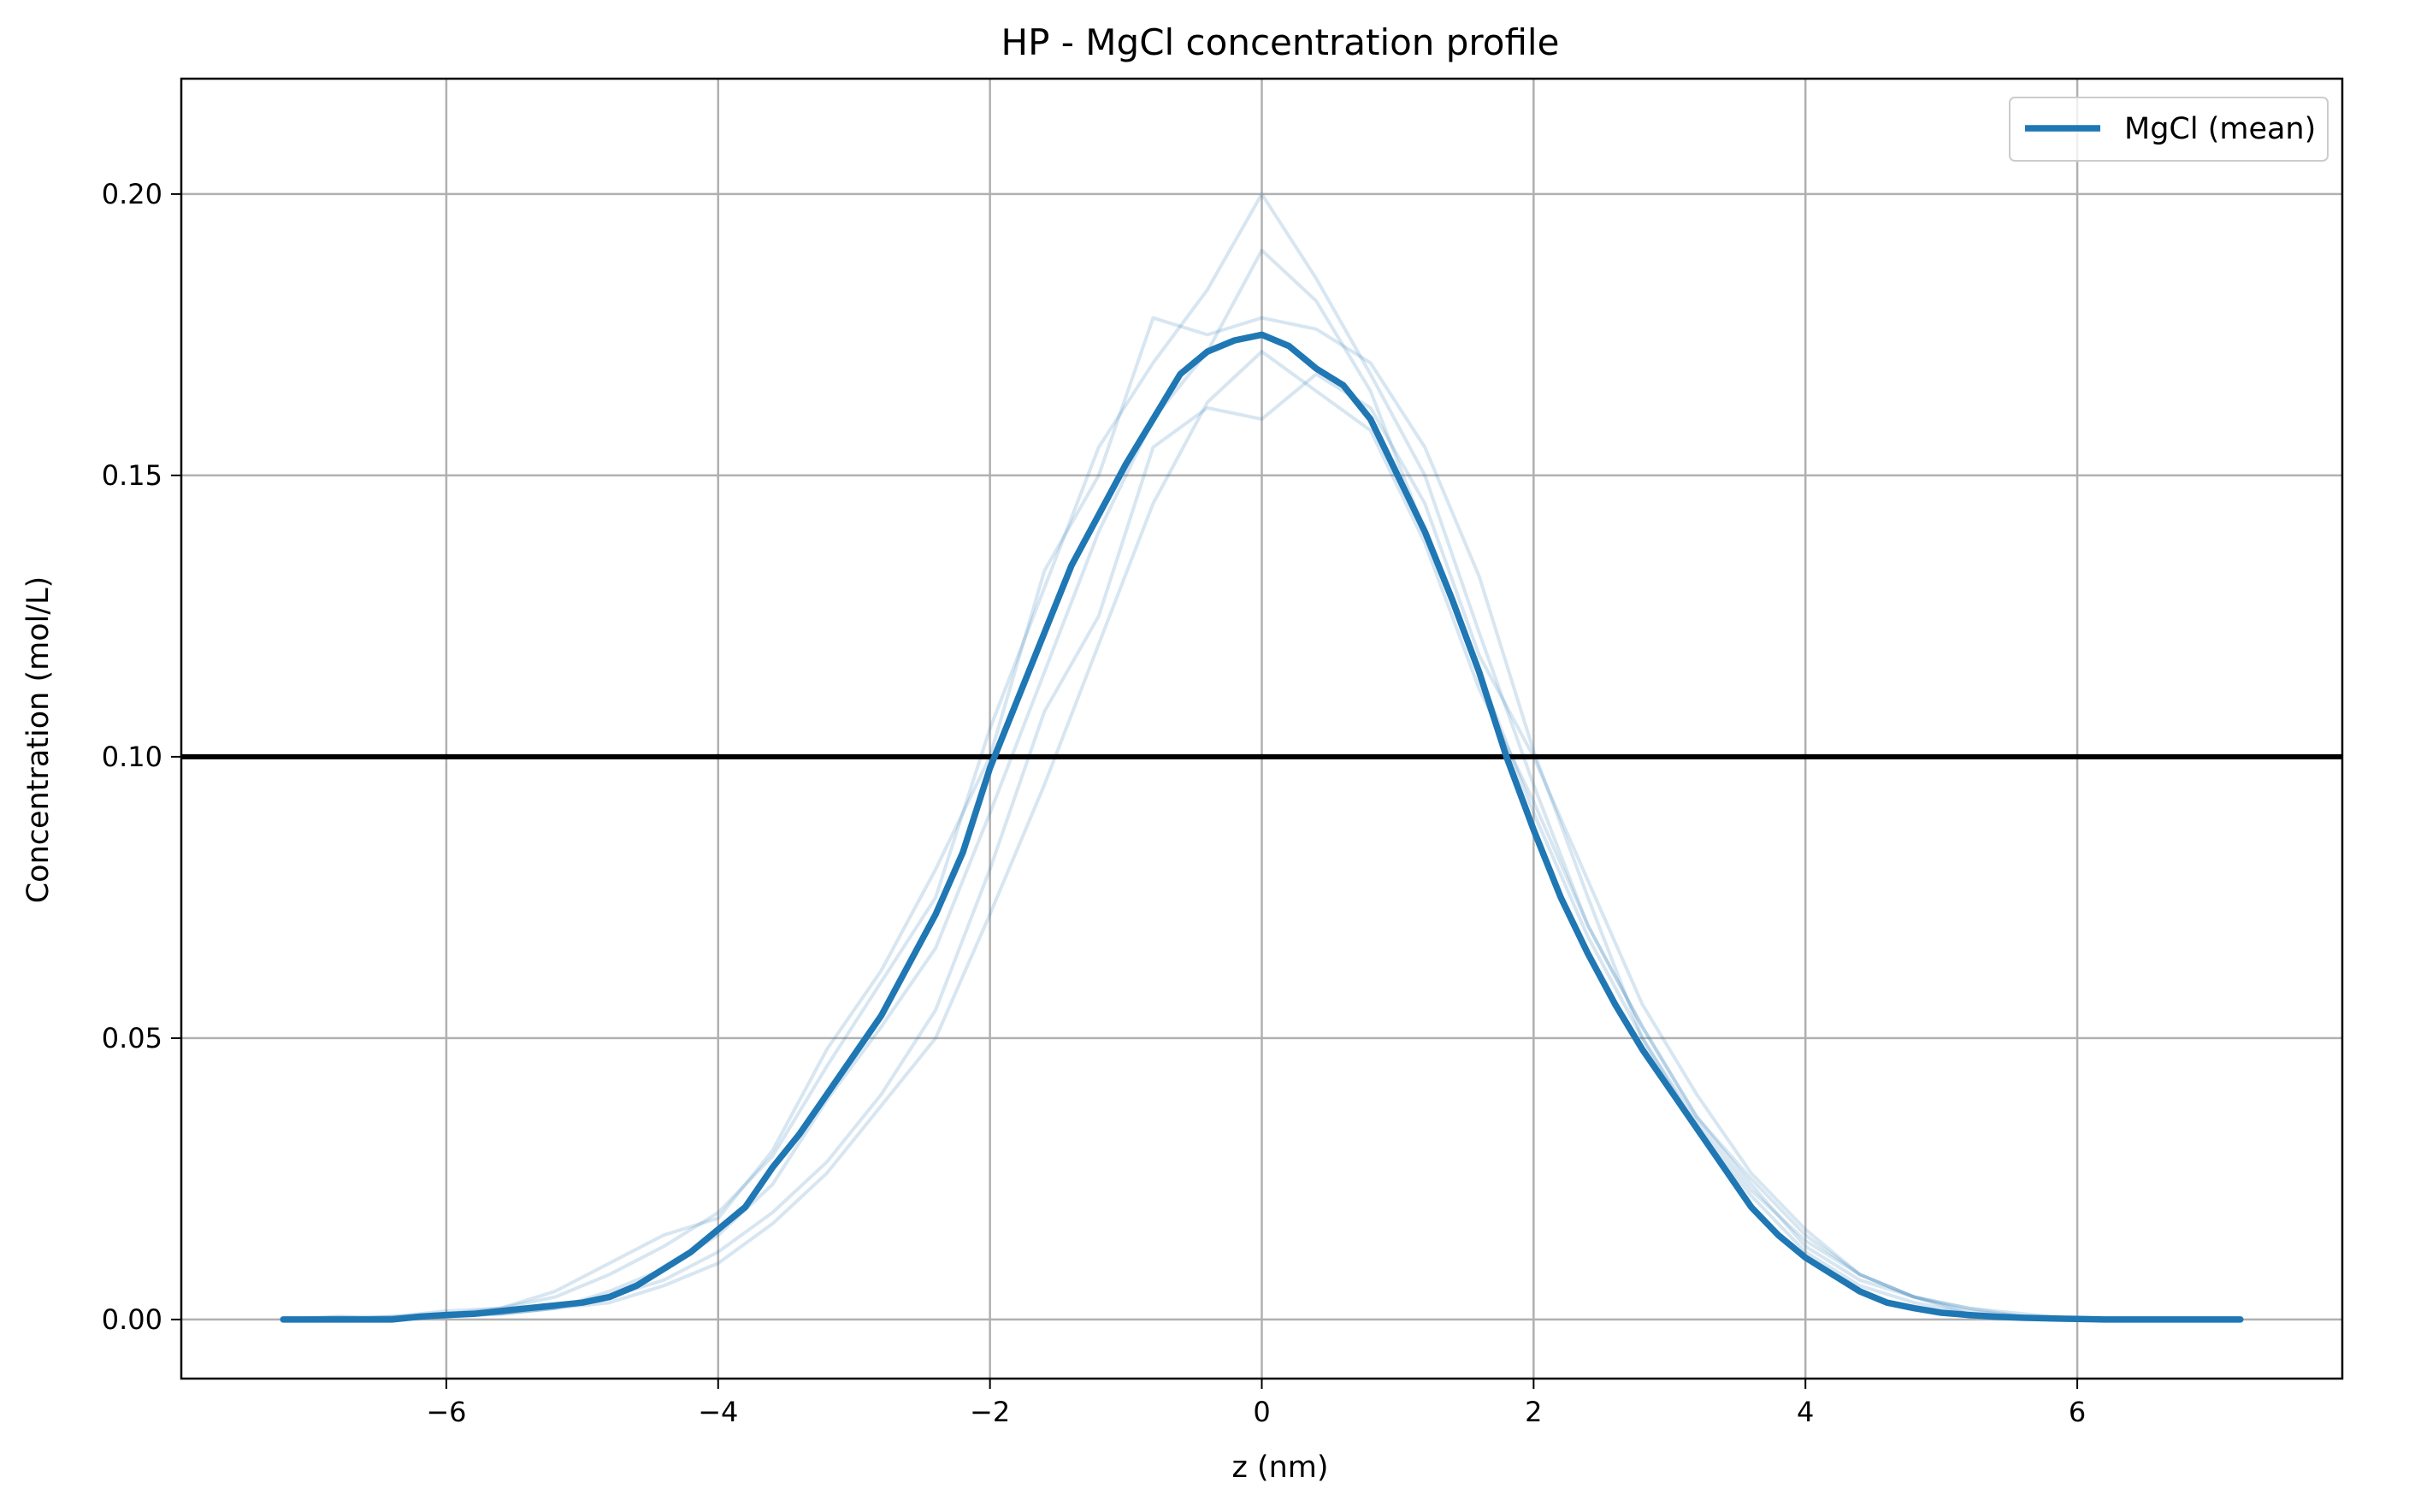 Image resolution: width=2409 pixels, height=1512 pixels. I want to click on legend: MgCl (mean), so click(2169, 129).